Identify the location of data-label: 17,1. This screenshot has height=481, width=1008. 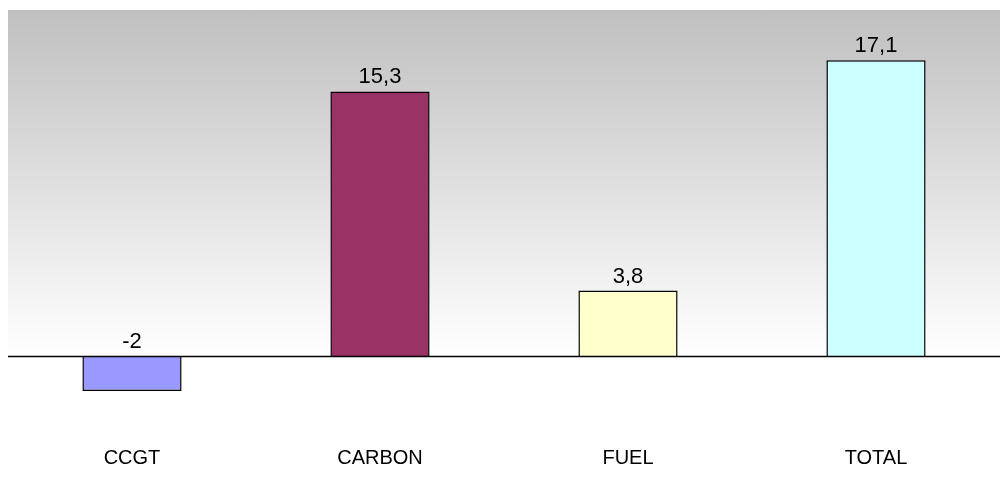
(876, 45).